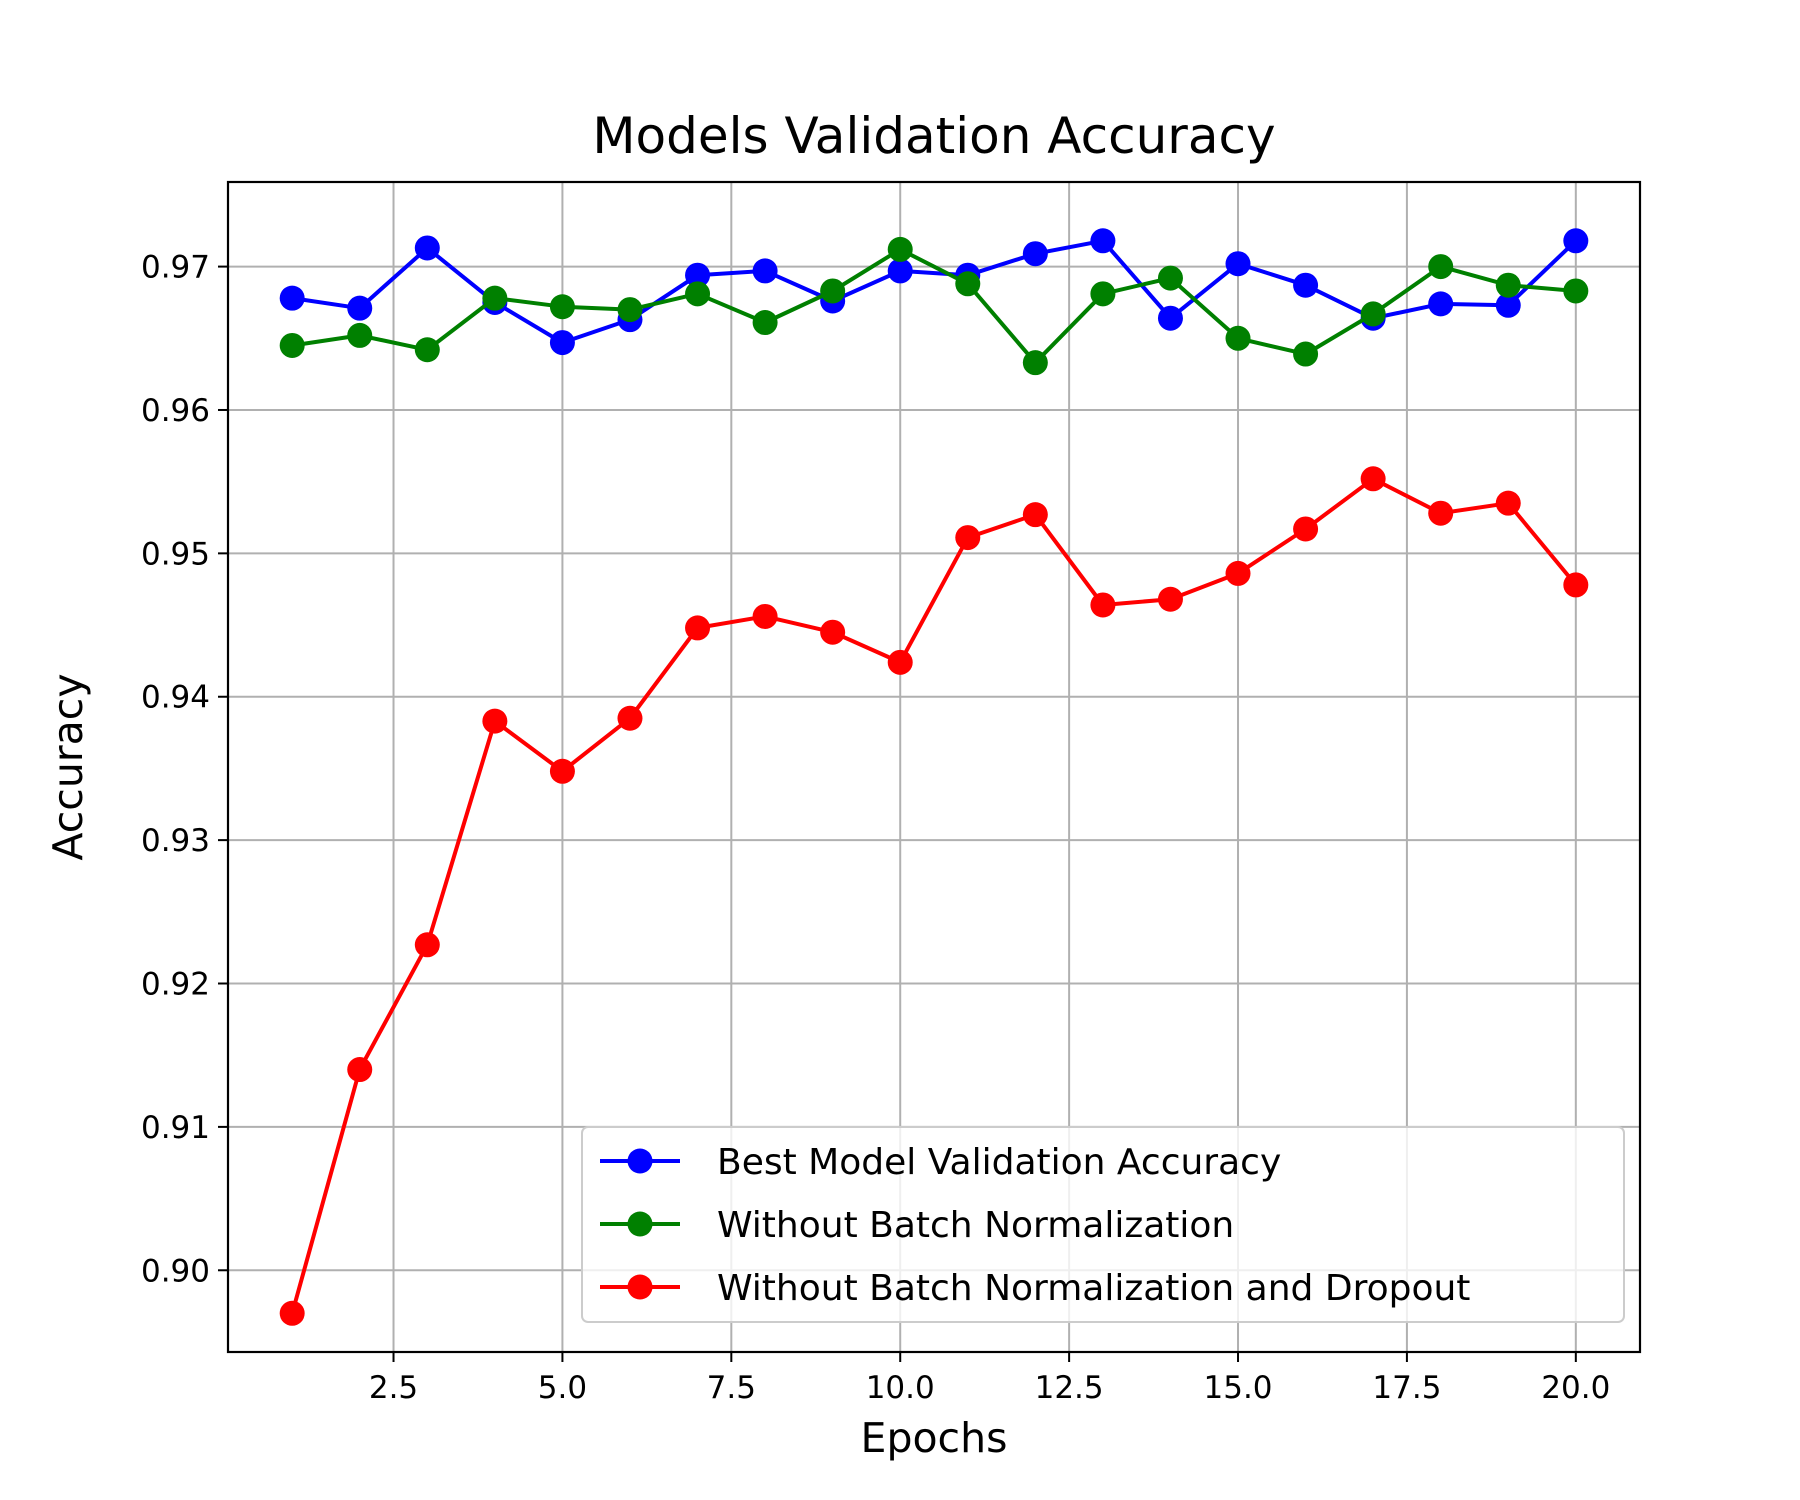  What do you see at coordinates (1238, 1388) in the screenshot?
I see `x-tick-label: 15.0` at bounding box center [1238, 1388].